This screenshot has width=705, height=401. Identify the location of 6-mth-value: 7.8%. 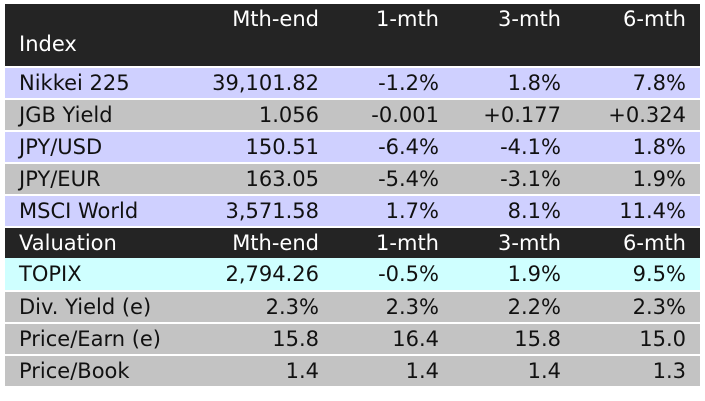
(659, 83).